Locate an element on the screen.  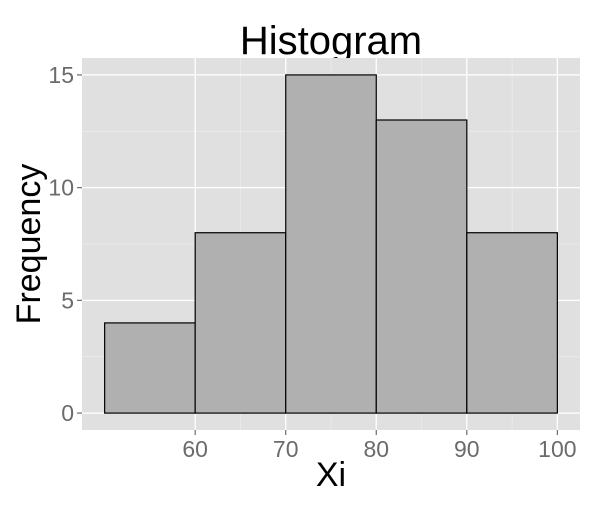
x-tick-label: 60 is located at coordinates (195, 449).